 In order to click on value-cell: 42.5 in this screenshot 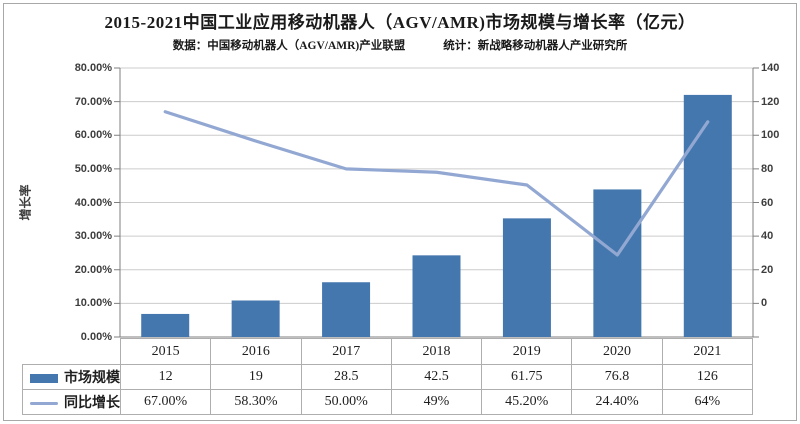, I will do `click(436, 377)`.